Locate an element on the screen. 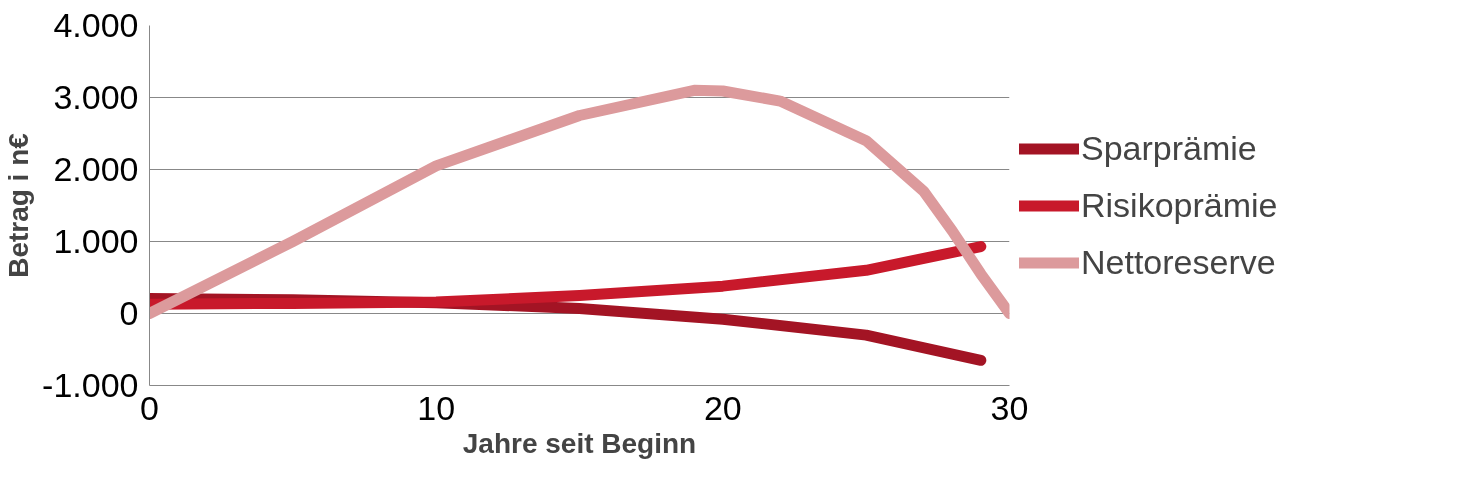  y-tick-label: -1.000 is located at coordinates (90, 385).